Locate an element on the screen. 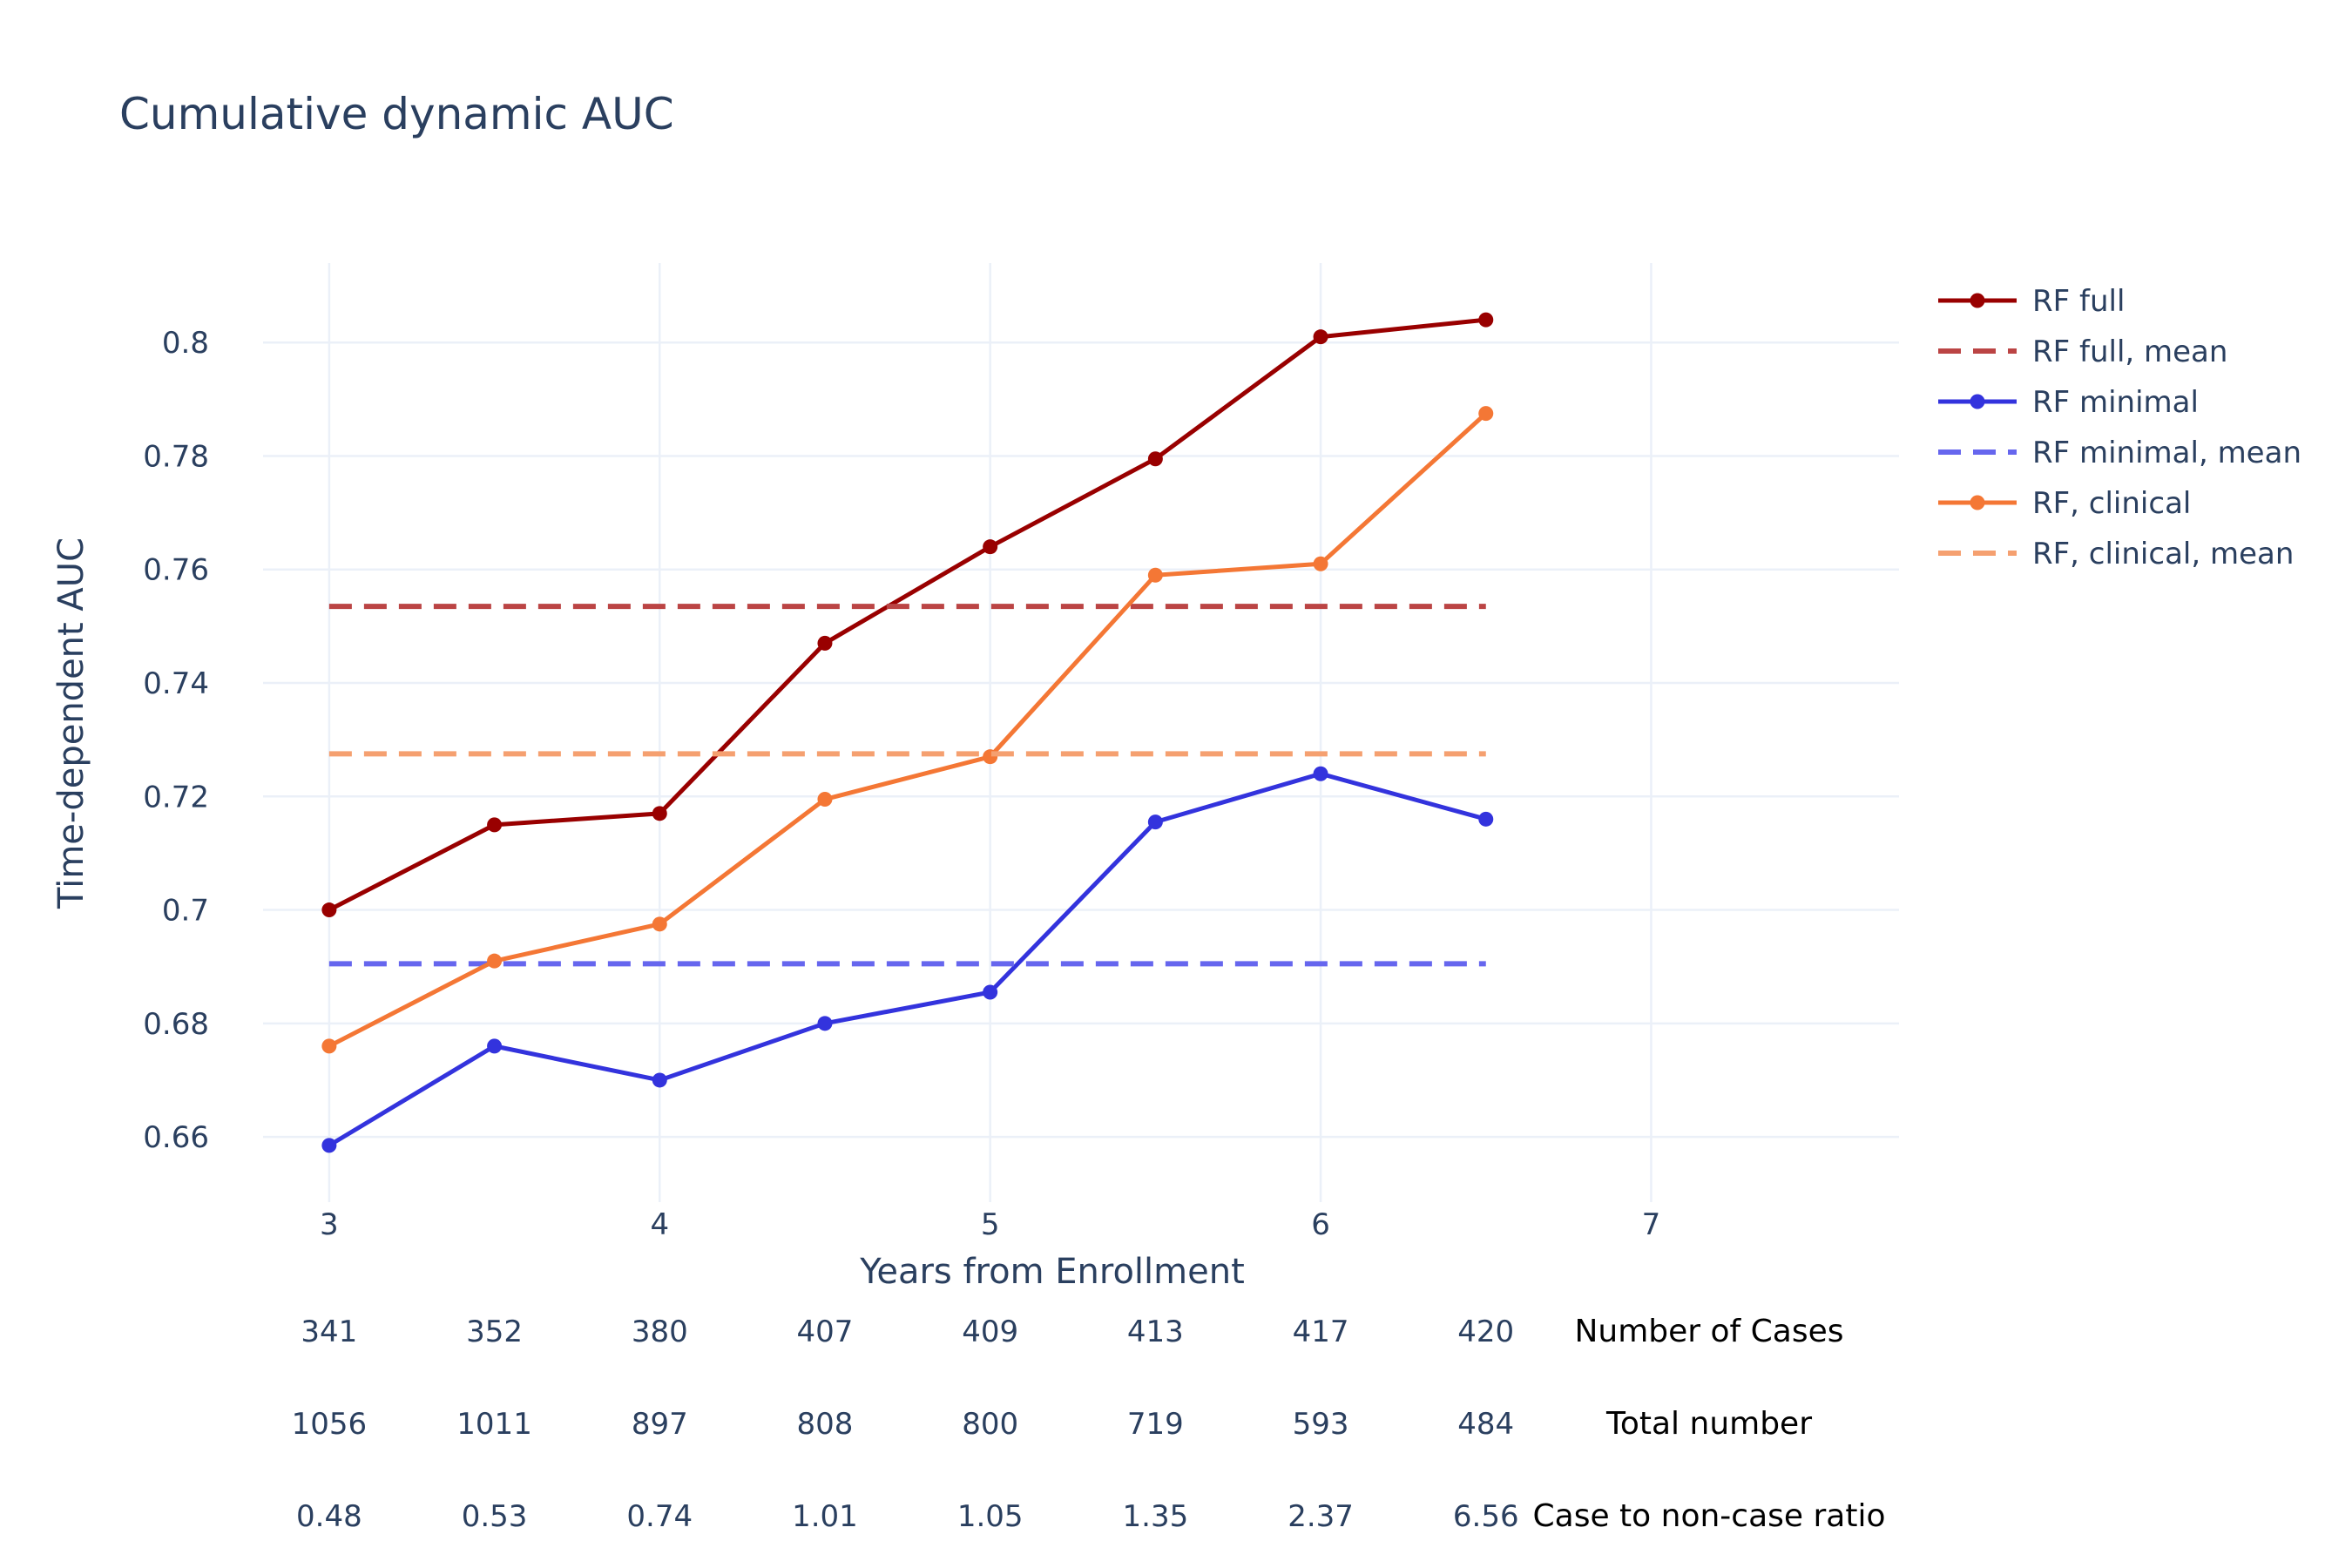 The image size is (2352, 1568). x-tick-label: 3 is located at coordinates (329, 1224).